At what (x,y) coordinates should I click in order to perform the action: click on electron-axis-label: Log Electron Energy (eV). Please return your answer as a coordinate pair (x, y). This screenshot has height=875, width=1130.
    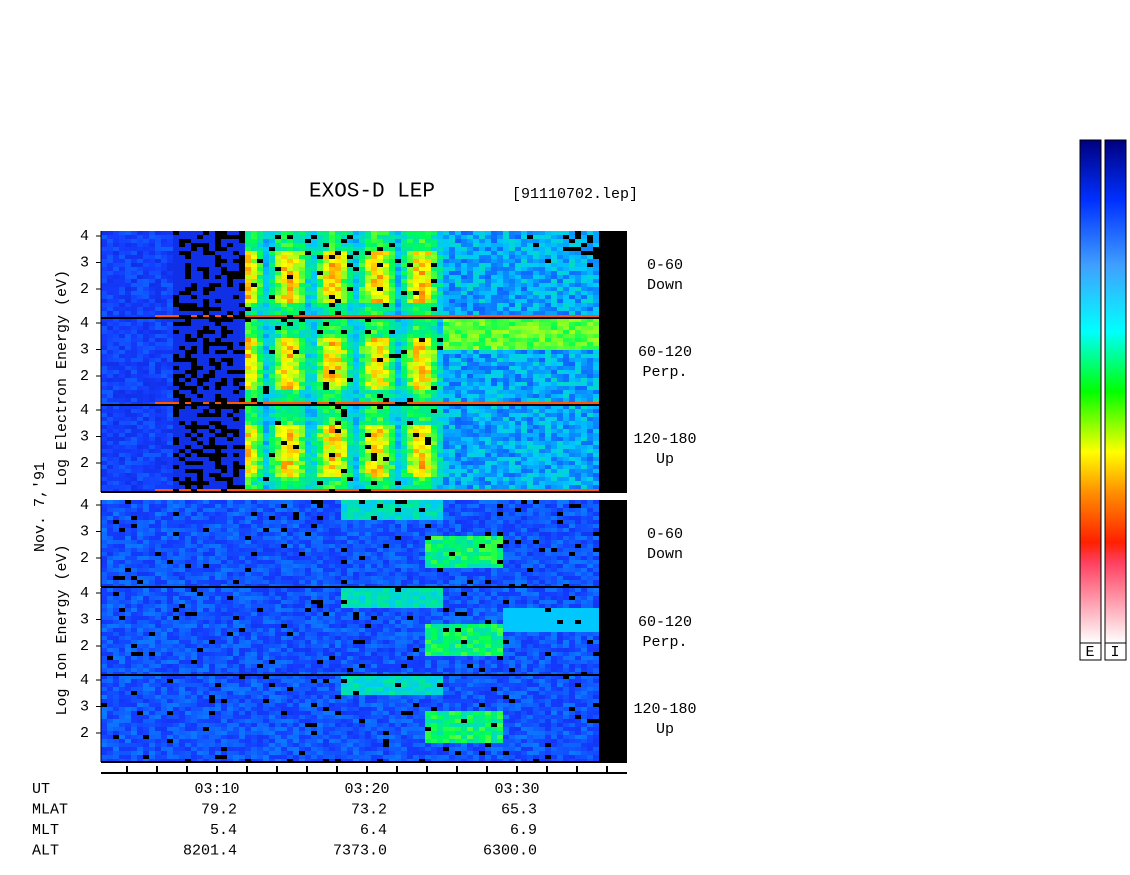
    Looking at the image, I should click on (62, 378).